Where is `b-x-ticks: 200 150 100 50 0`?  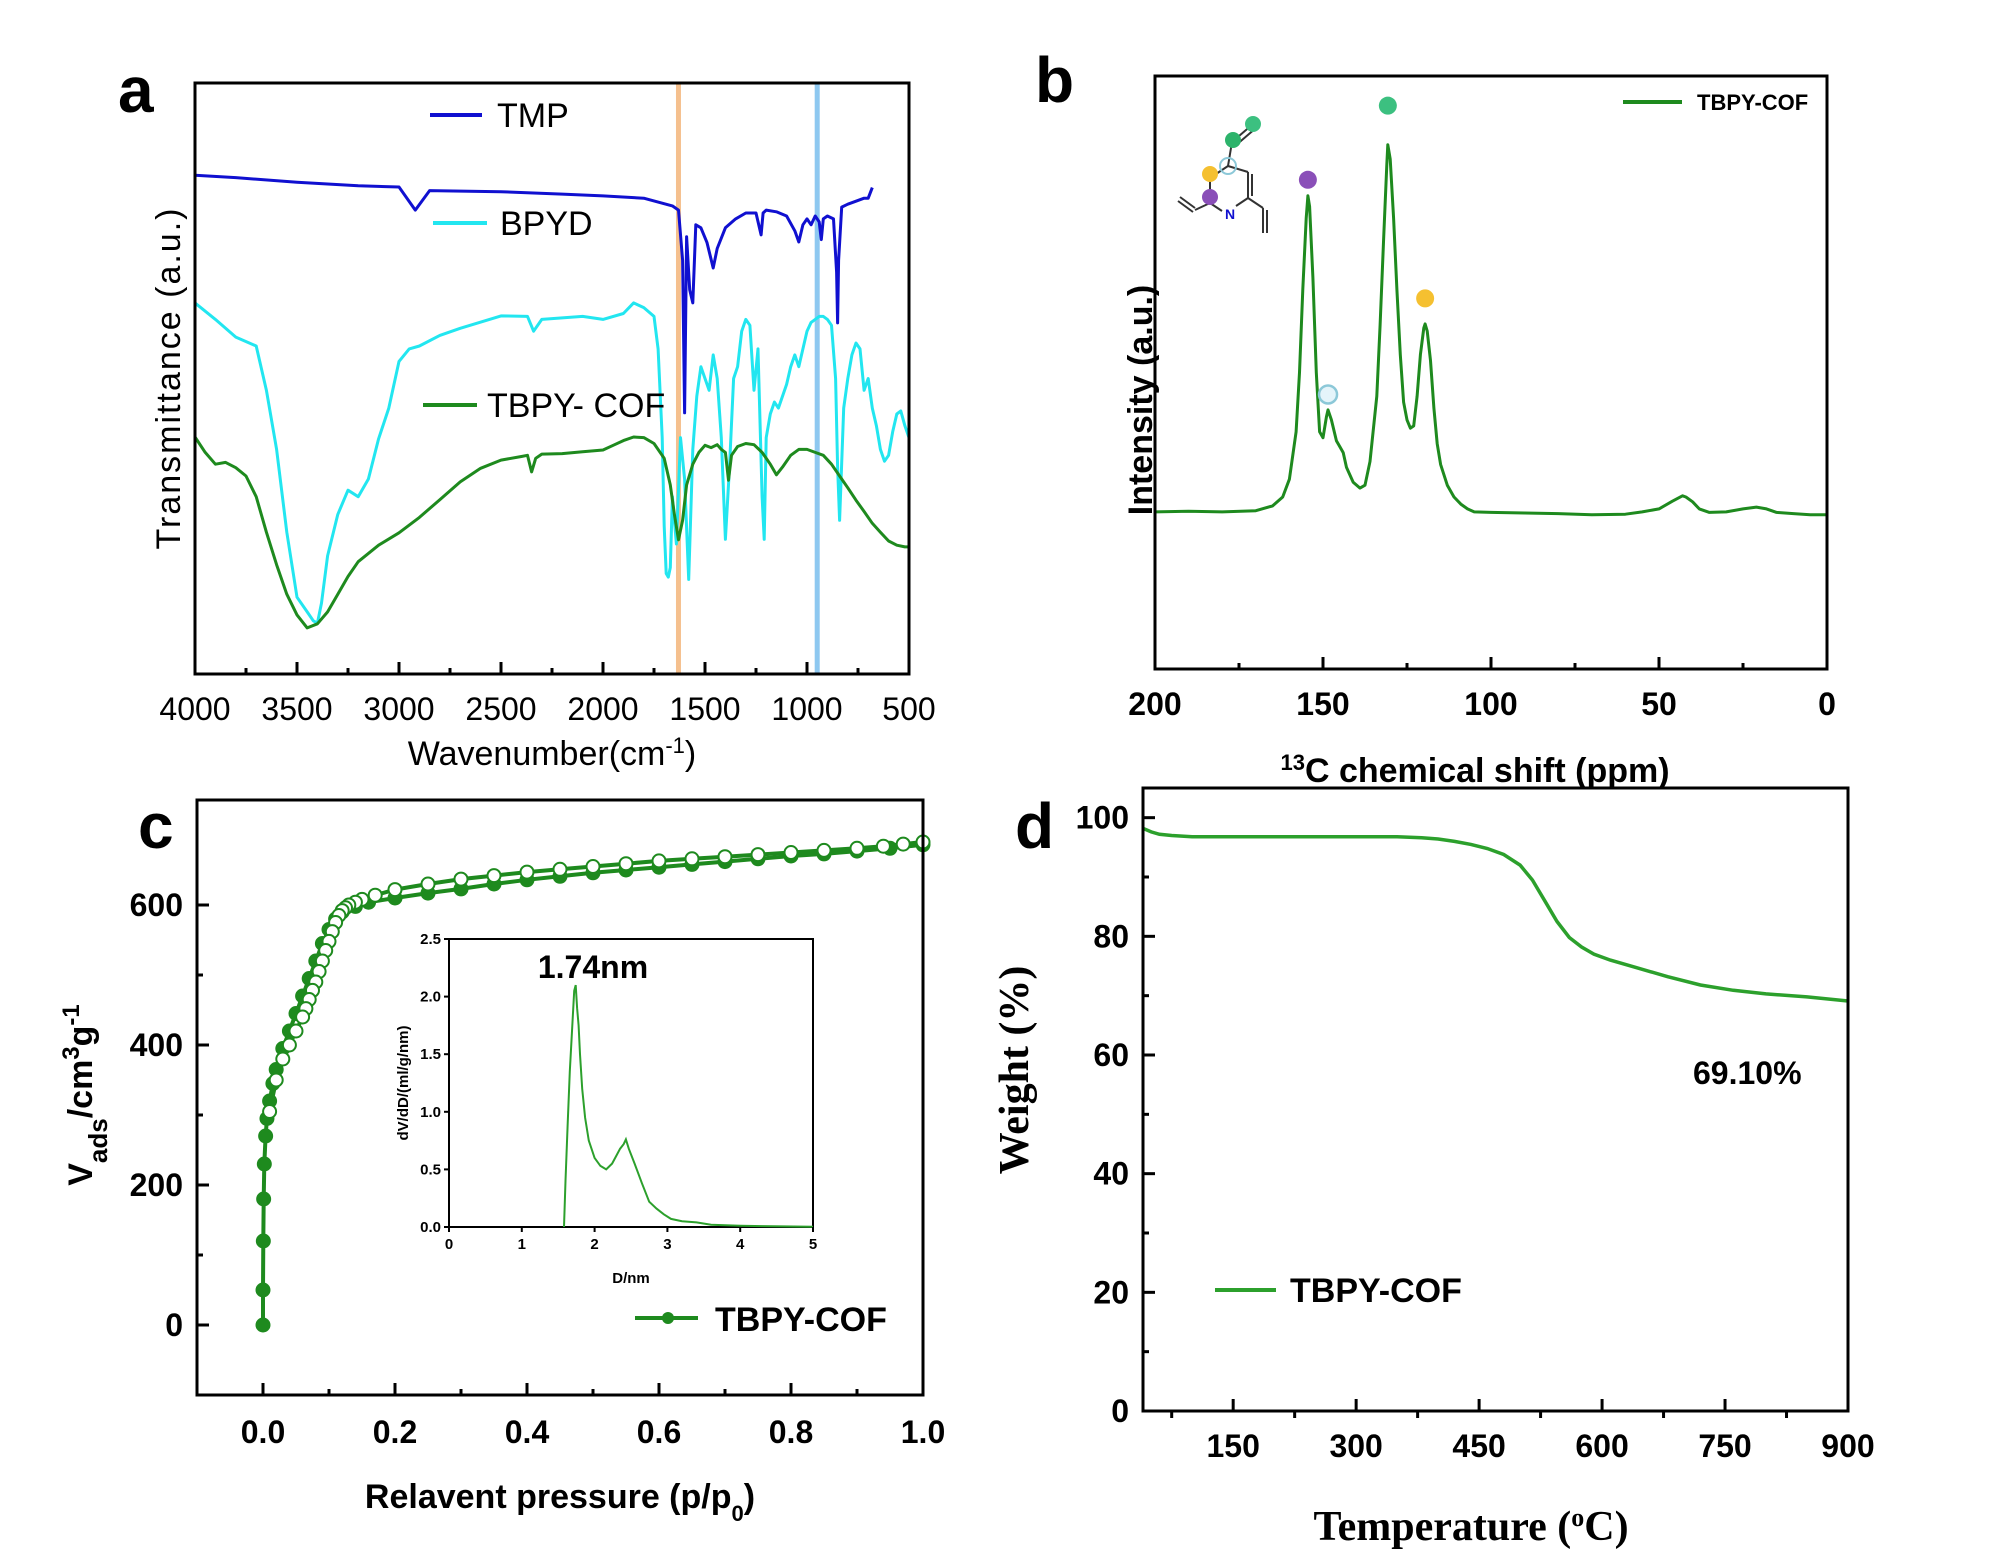 b-x-ticks: 200 150 100 50 0 is located at coordinates (1482, 689).